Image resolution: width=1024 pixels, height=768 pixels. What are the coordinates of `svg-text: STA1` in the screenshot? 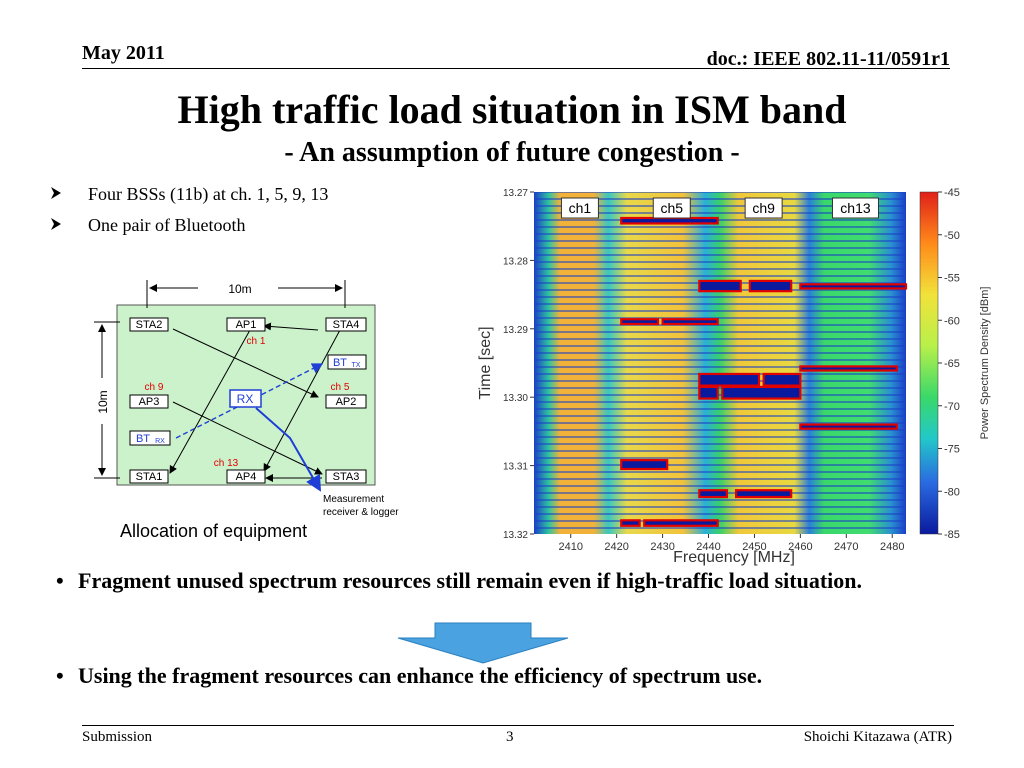 It's located at (149, 477).